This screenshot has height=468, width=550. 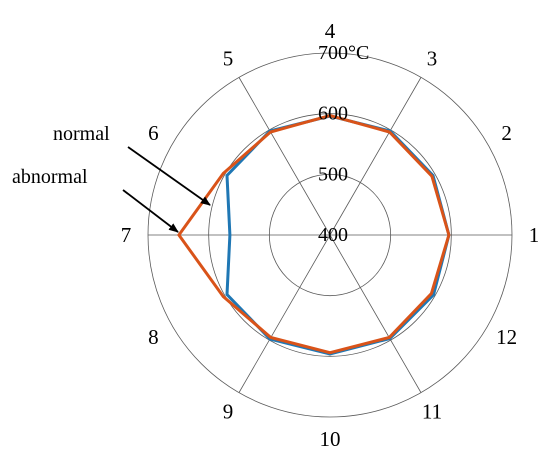 I want to click on annotations: normal abnormal, so click(x=111, y=178).